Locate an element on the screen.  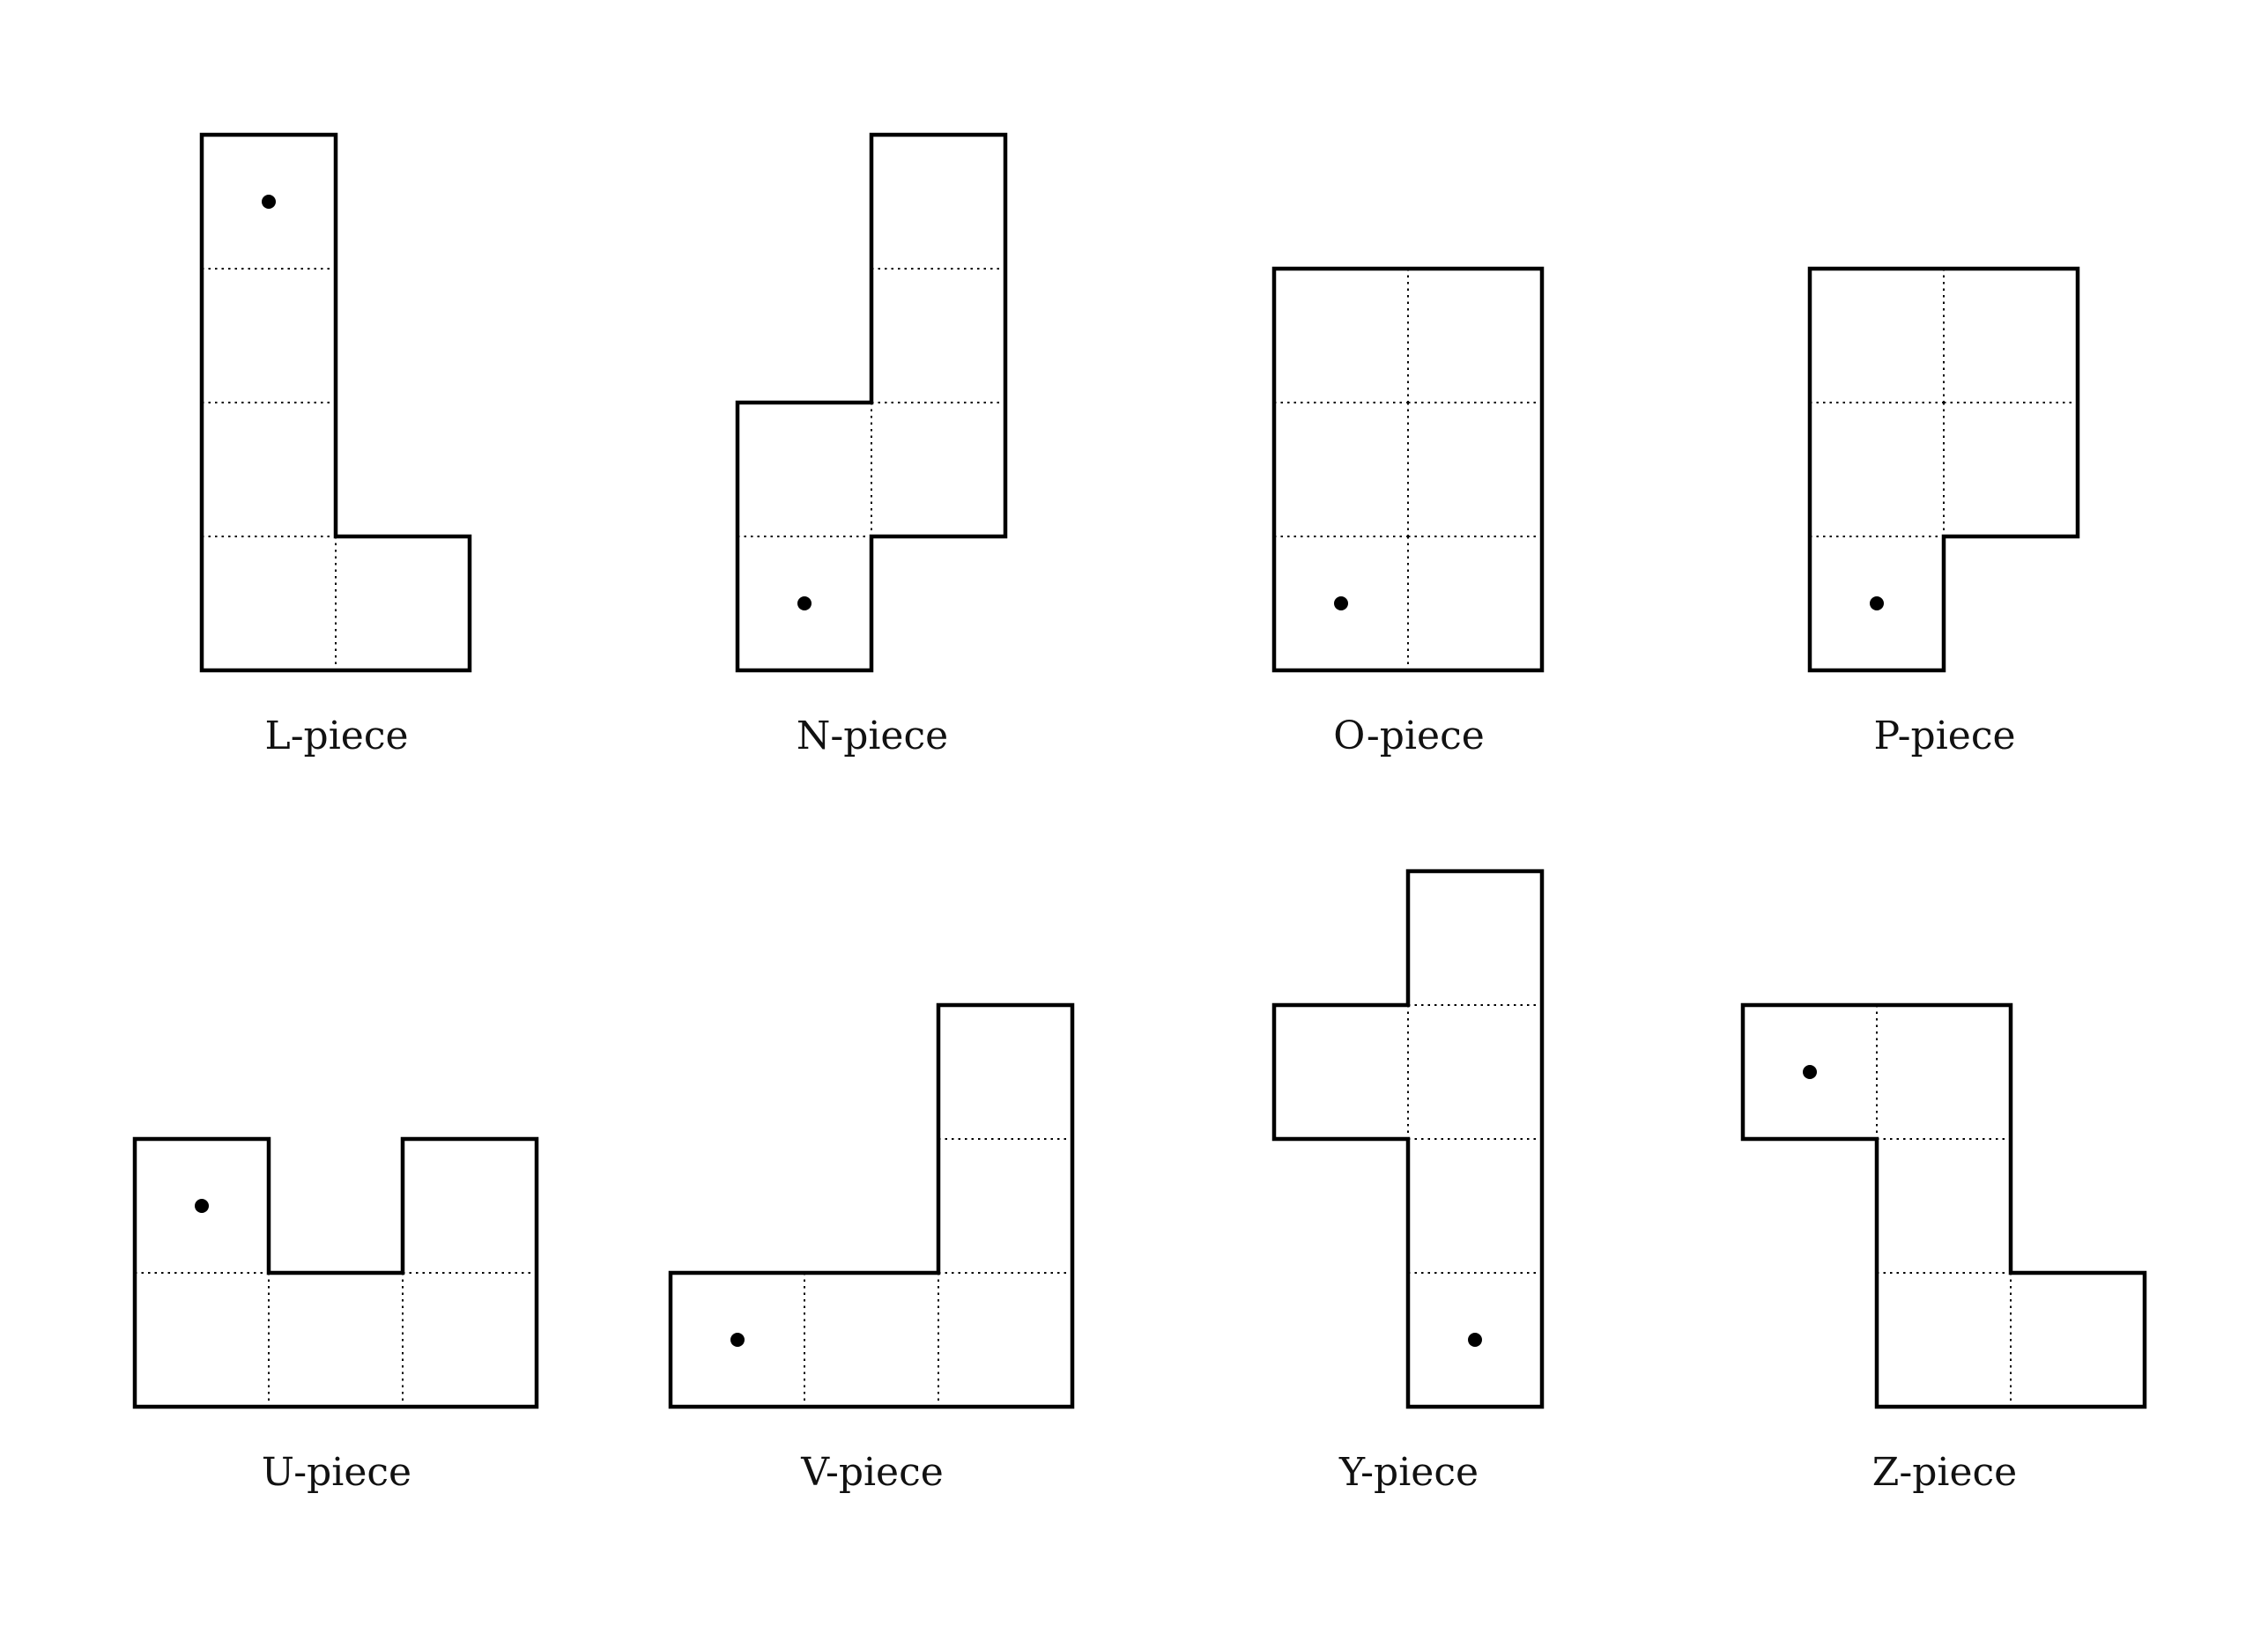
piece-n: N-piece is located at coordinates (871, 445).